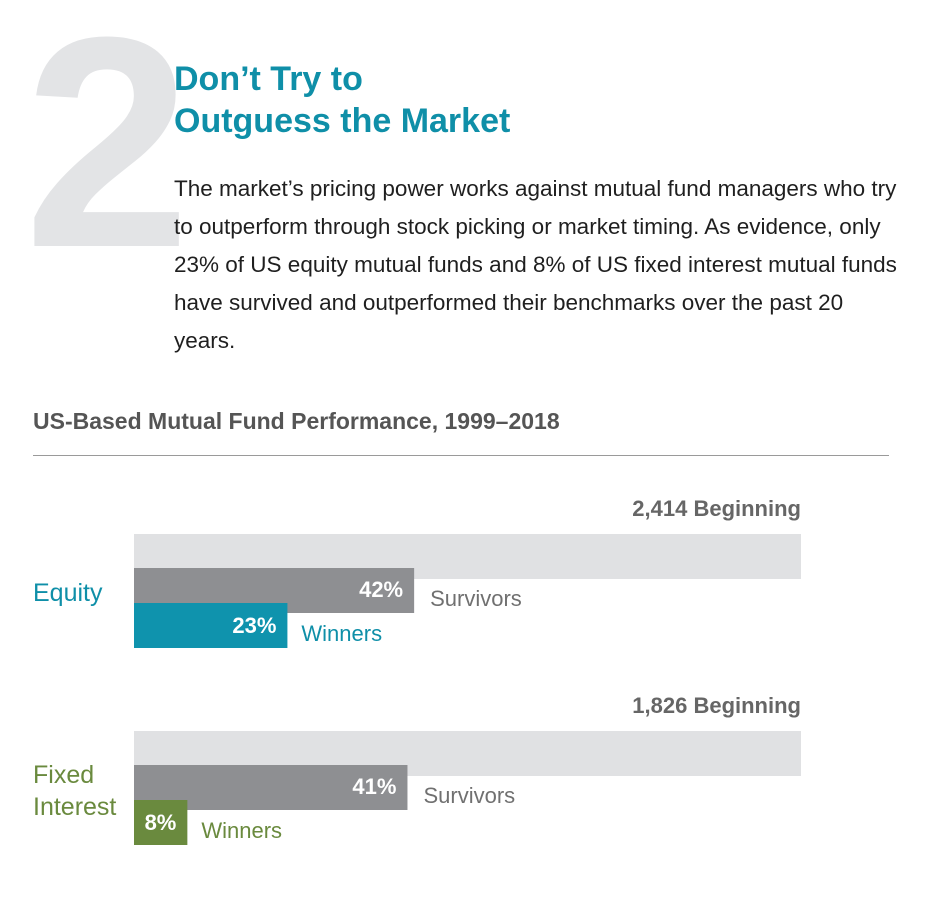 This screenshot has height=900, width=931. Describe the element at coordinates (68, 593) in the screenshot. I see `equity-category-label-line-1: Equity` at that location.